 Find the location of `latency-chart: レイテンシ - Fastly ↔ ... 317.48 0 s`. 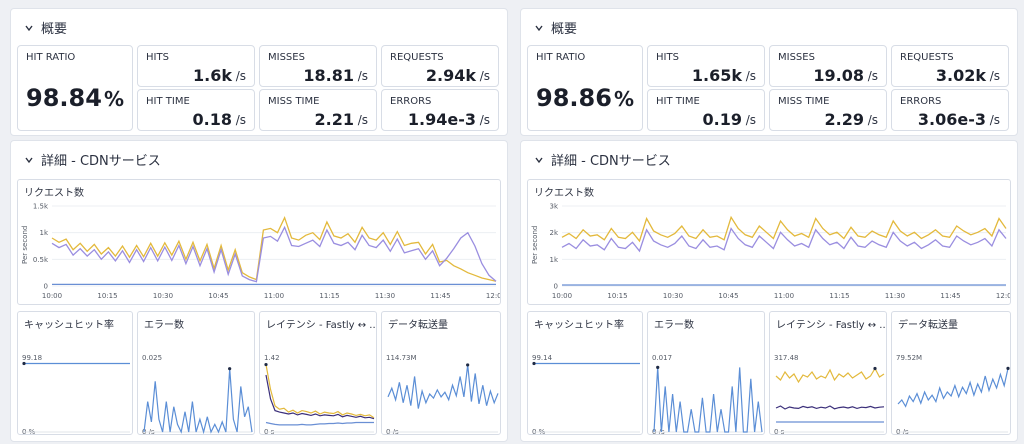

latency-chart: レイテンシ - Fastly ↔ ... 317.48 0 s is located at coordinates (828, 373).